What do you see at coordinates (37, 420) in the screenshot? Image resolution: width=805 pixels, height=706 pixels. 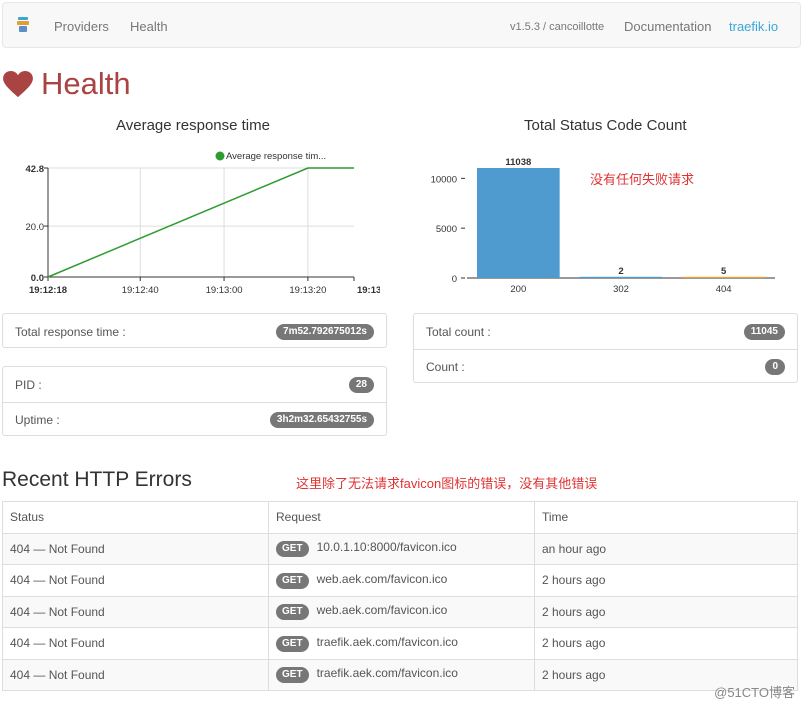 I see `stat-label: Uptime :` at bounding box center [37, 420].